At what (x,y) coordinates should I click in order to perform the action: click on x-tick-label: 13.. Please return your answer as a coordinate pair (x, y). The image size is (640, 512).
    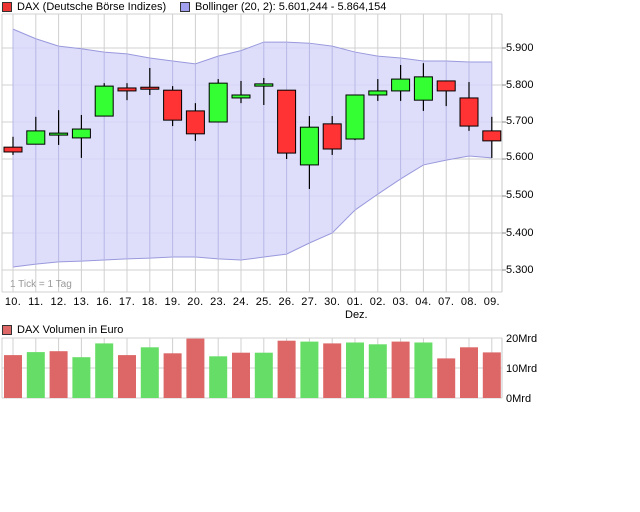
    Looking at the image, I should click on (81, 302).